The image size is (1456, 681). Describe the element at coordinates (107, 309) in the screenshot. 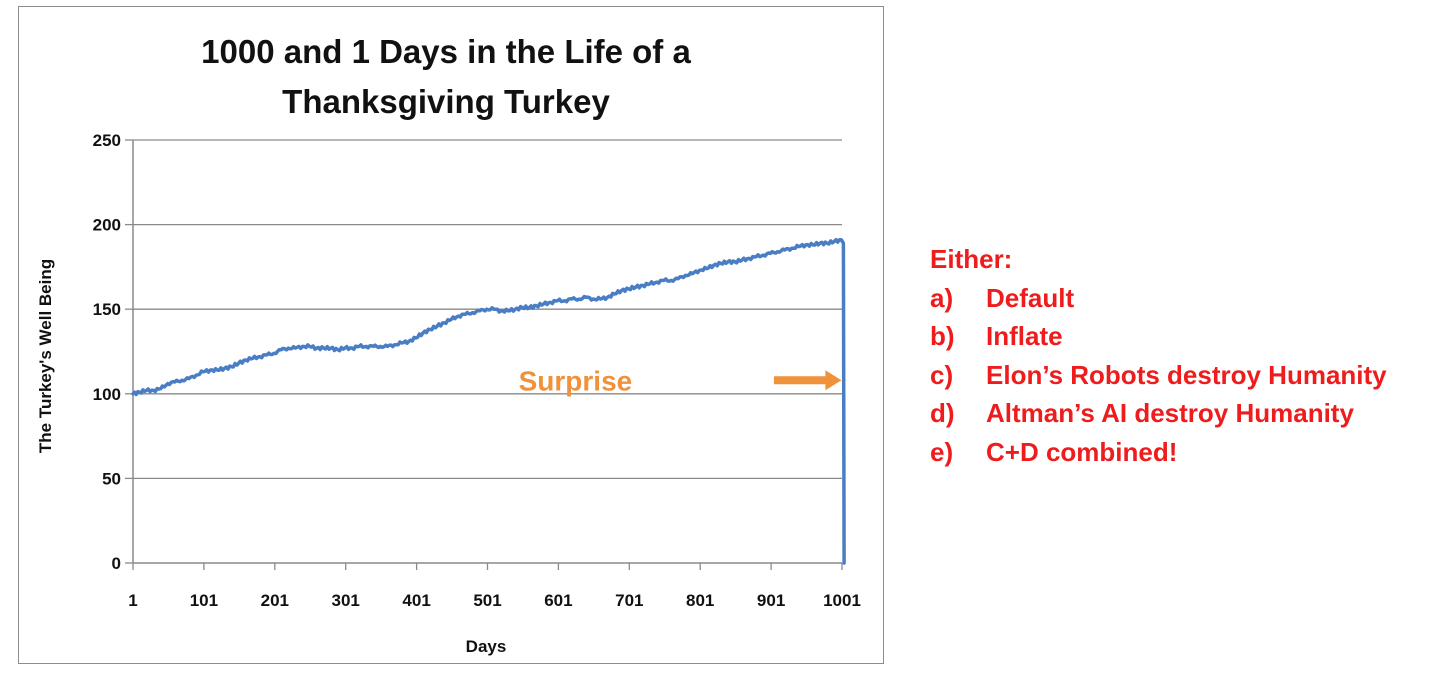

I see `y-tick-label: 150` at that location.